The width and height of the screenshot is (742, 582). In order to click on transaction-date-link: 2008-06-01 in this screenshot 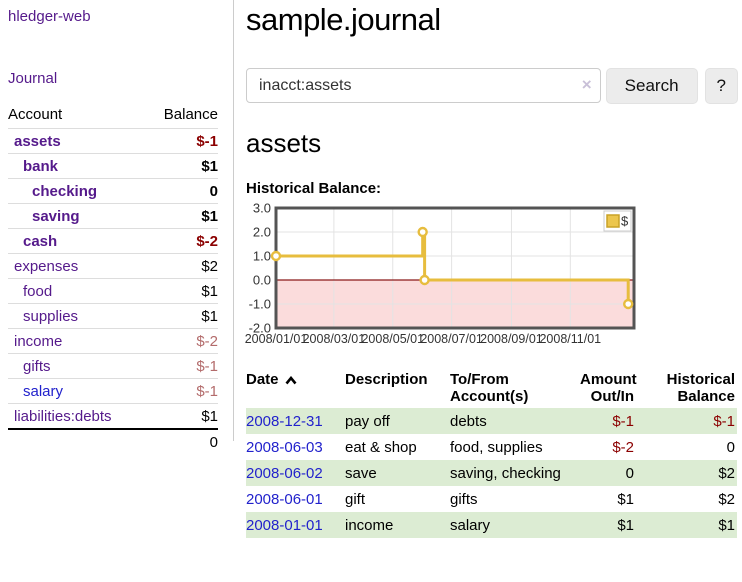, I will do `click(284, 499)`.